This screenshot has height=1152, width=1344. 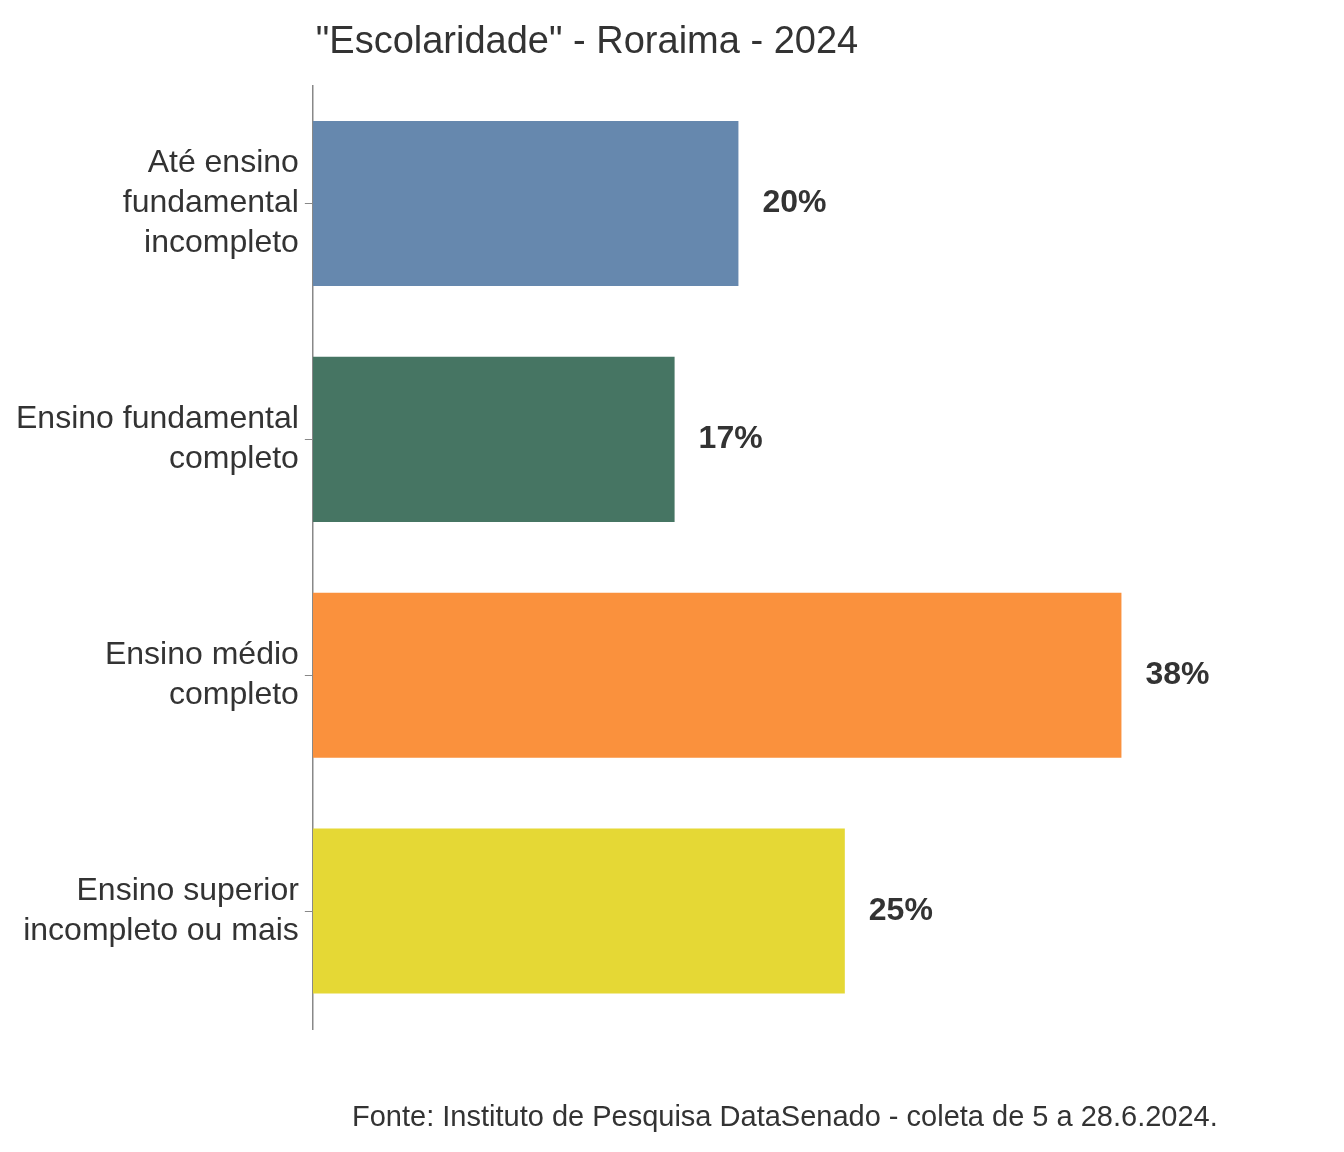 I want to click on data-label: 38%, so click(x=1177, y=673).